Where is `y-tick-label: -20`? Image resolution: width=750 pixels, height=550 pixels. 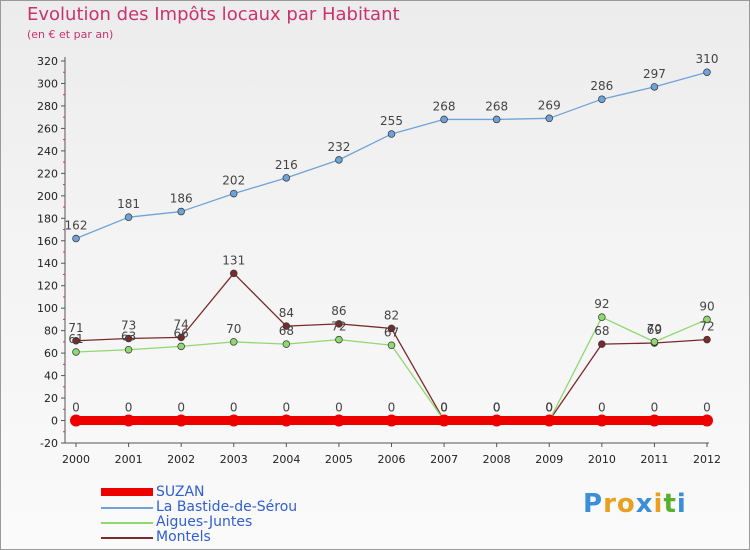
y-tick-label: -20 is located at coordinates (49, 443).